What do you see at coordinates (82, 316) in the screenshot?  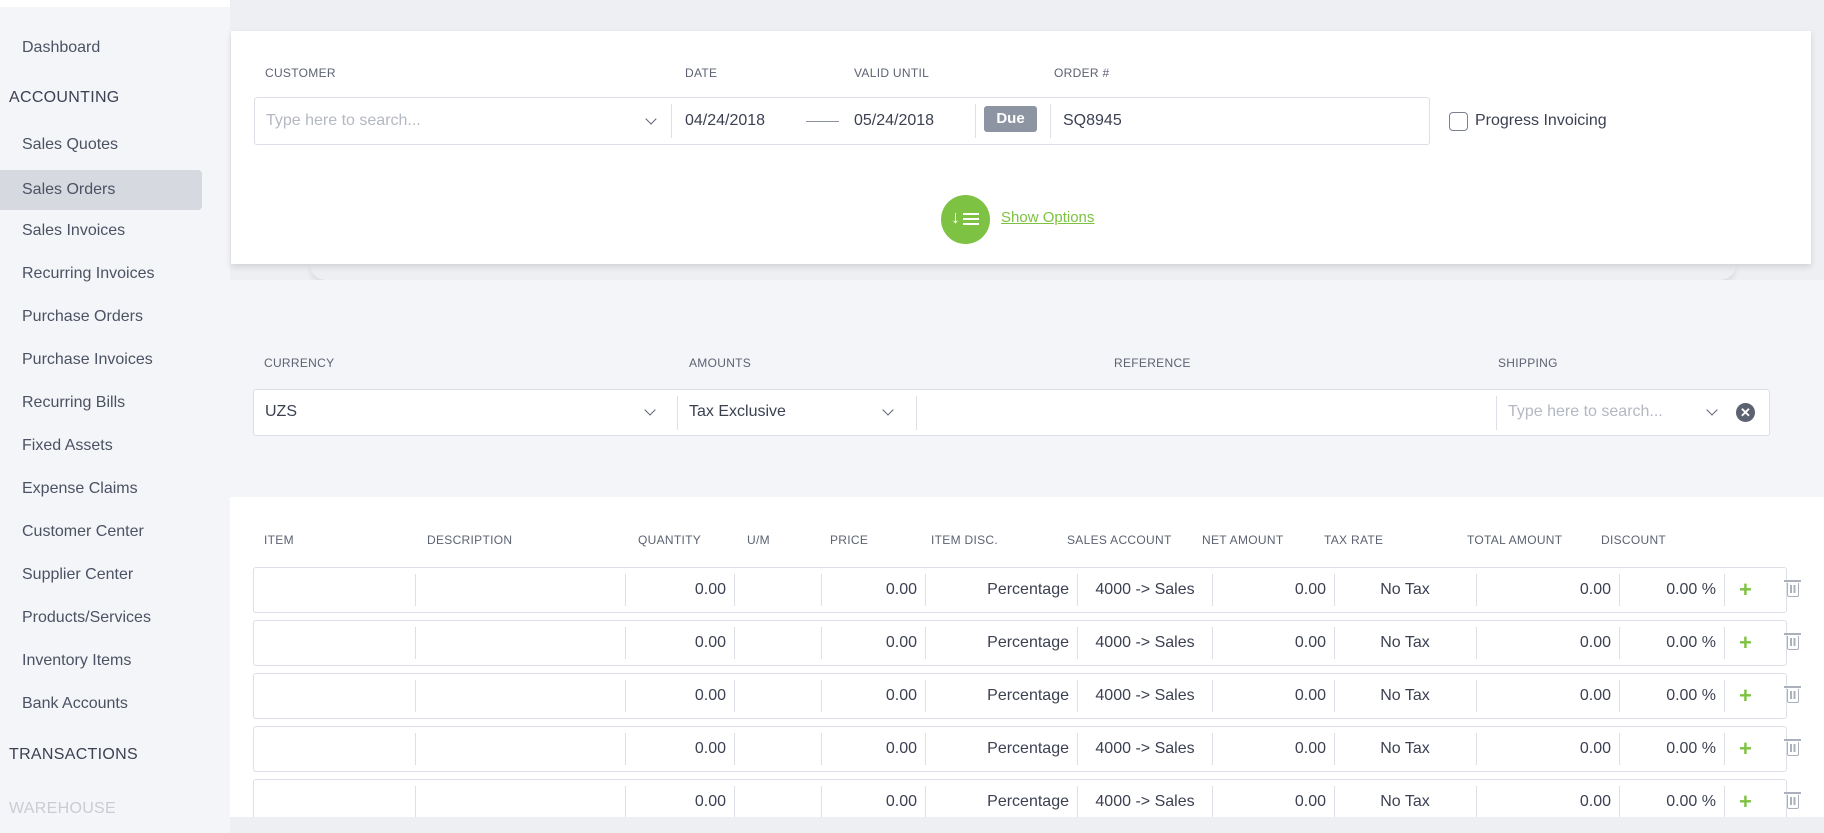 I see `sidebar-item-purchase-orders: Purchase Orders` at bounding box center [82, 316].